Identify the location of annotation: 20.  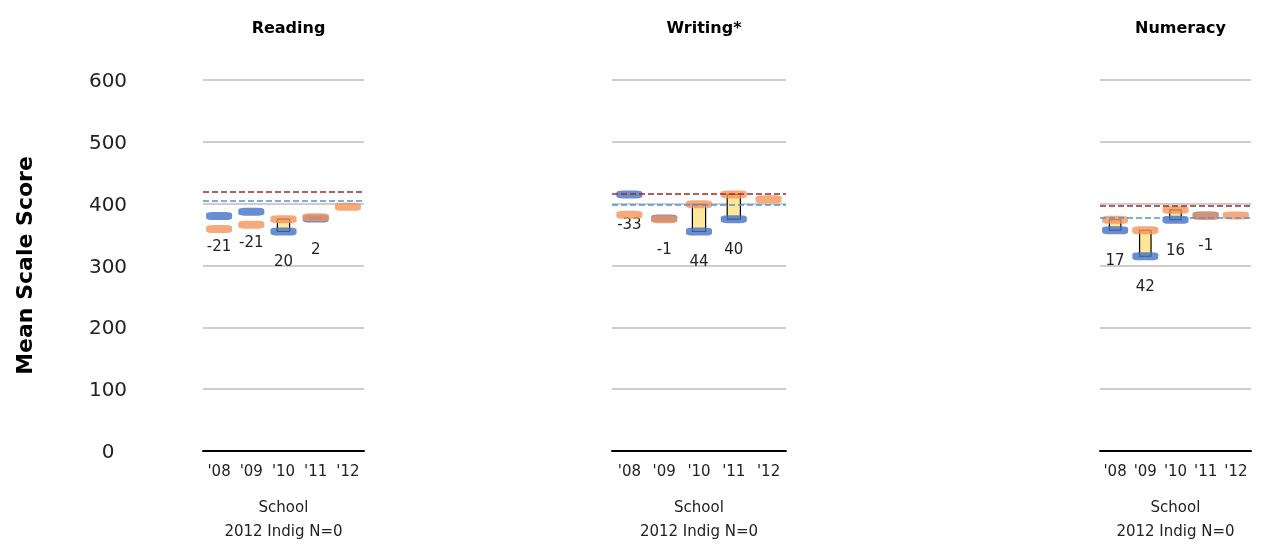
(283, 261).